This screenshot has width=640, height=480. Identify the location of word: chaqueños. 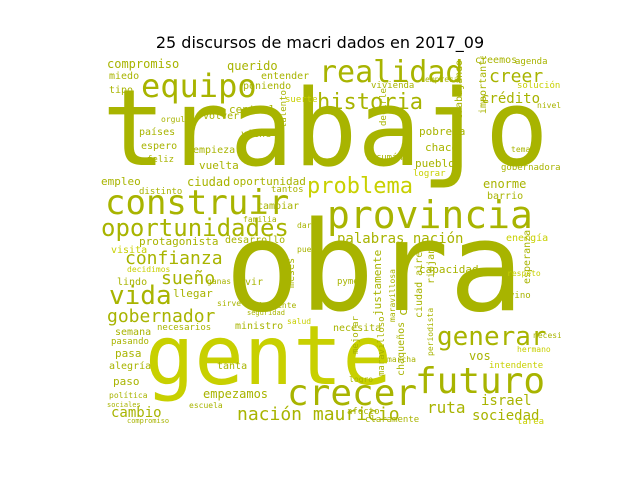
(401, 348).